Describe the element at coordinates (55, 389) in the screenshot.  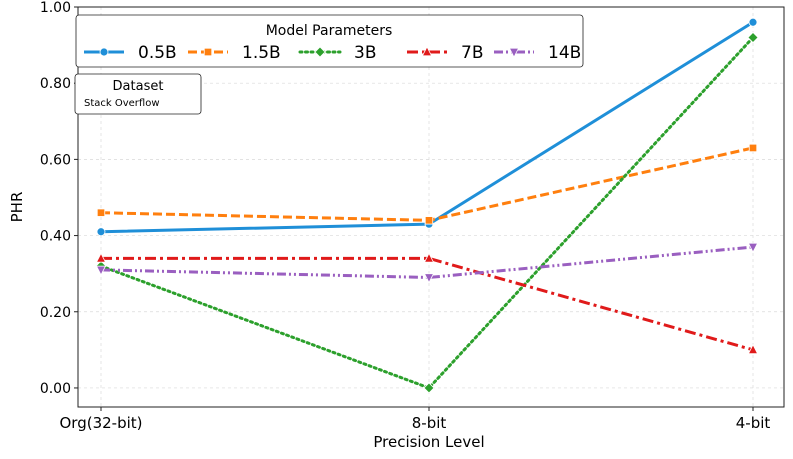
I see `y-tick-label: 0.00` at that location.